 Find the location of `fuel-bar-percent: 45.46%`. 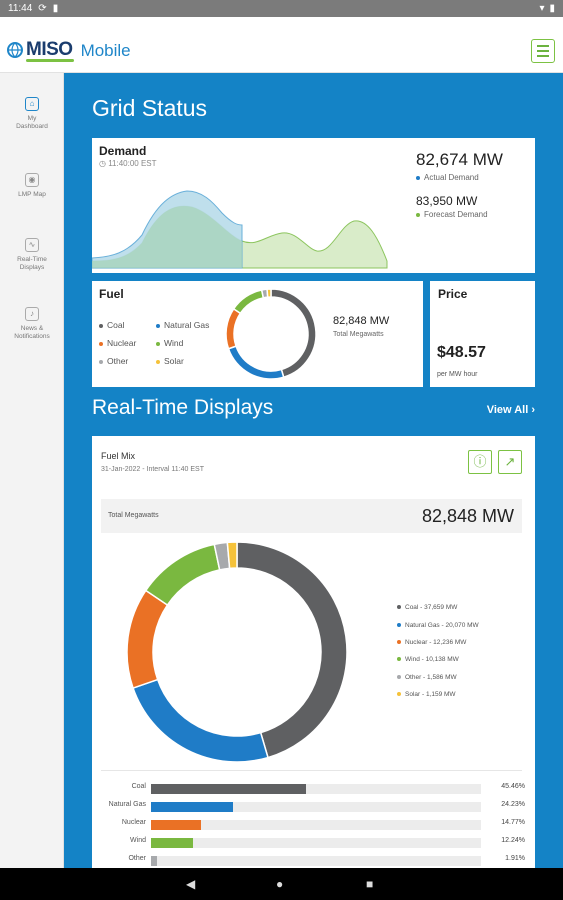

fuel-bar-percent: 45.46% is located at coordinates (513, 786).